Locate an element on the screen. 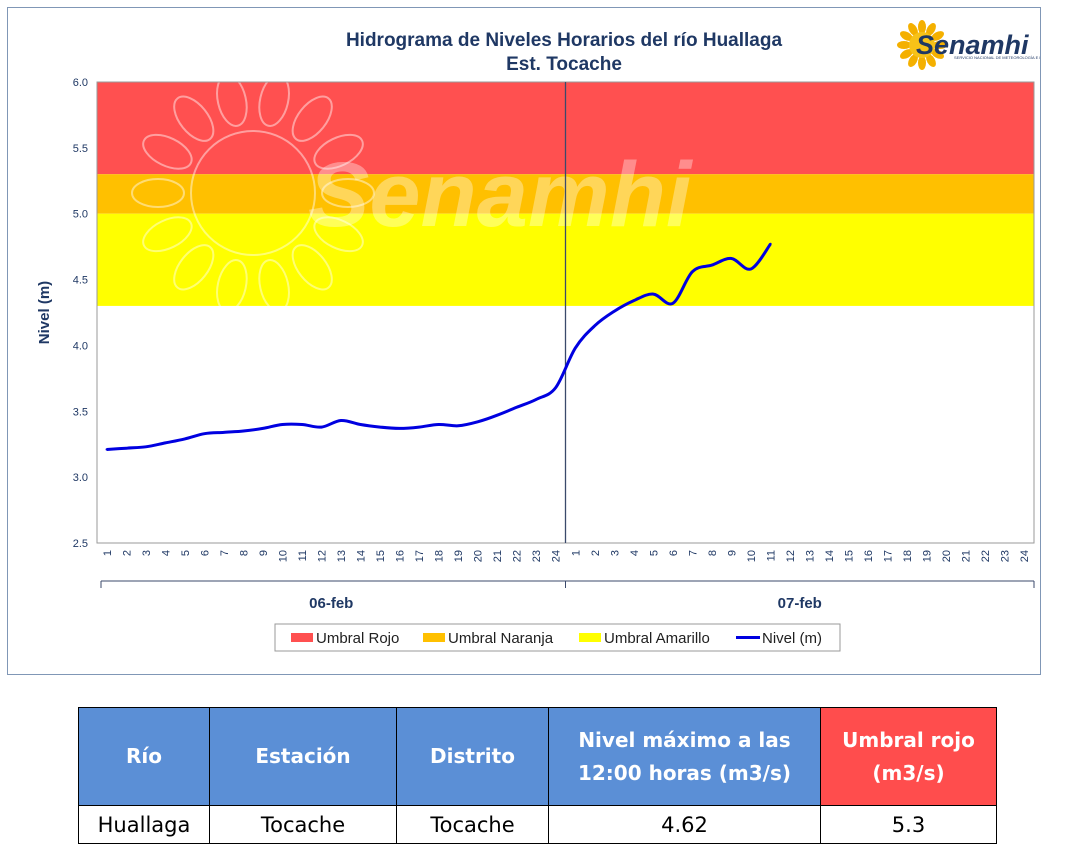 The image size is (1090, 864). legend-label-4: Nivel (m) is located at coordinates (792, 638).